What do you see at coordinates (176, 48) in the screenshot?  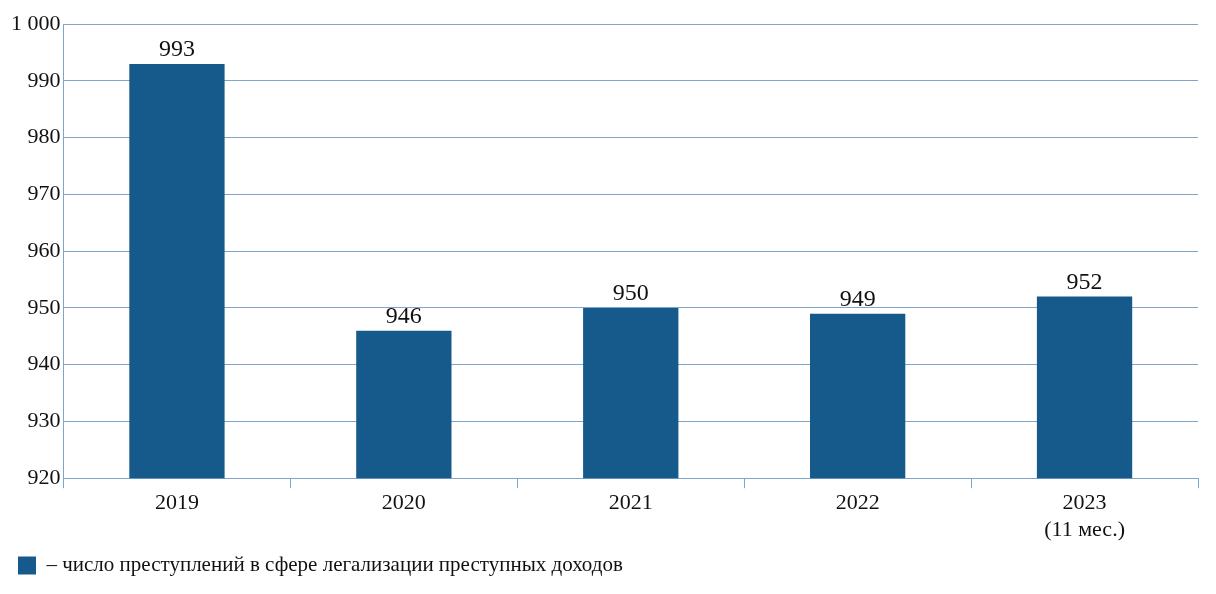 I see `data-label: 993` at bounding box center [176, 48].